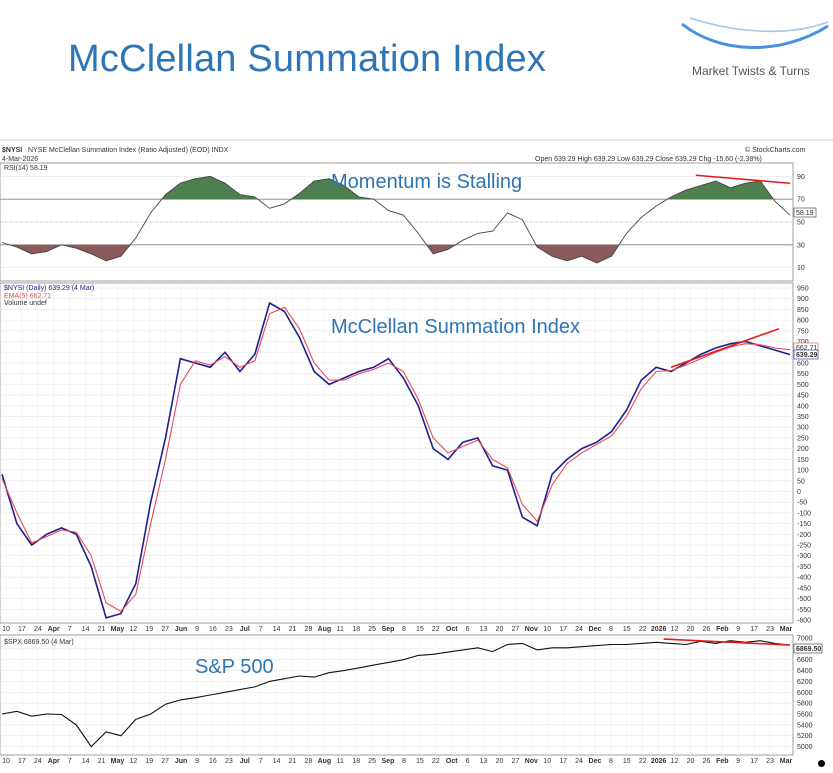  I want to click on x-axis-label: May, so click(118, 629).